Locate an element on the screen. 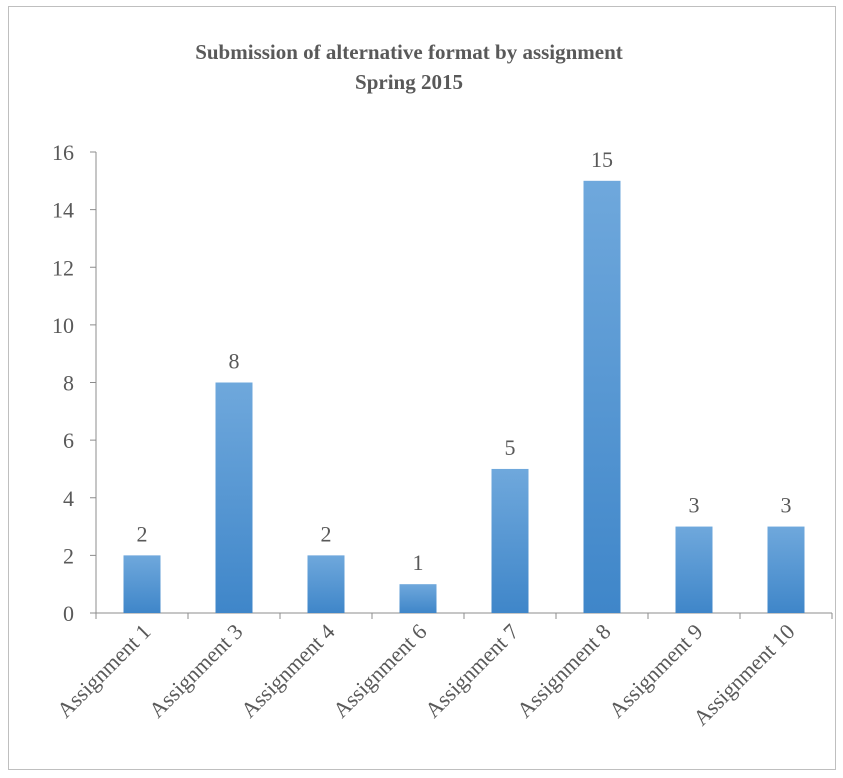  category-label: Assignment 9 is located at coordinates (656, 671).